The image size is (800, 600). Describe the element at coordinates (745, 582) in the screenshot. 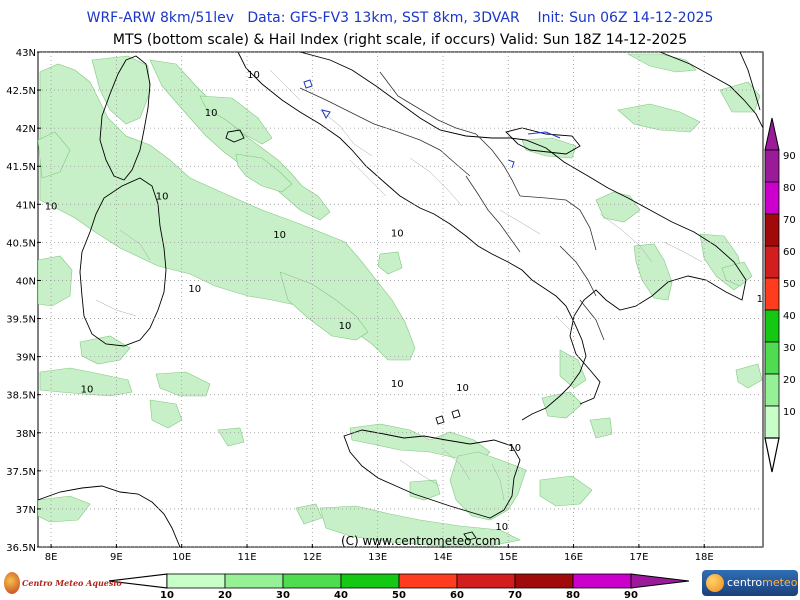

I see `logo-right-text-a: centro` at that location.